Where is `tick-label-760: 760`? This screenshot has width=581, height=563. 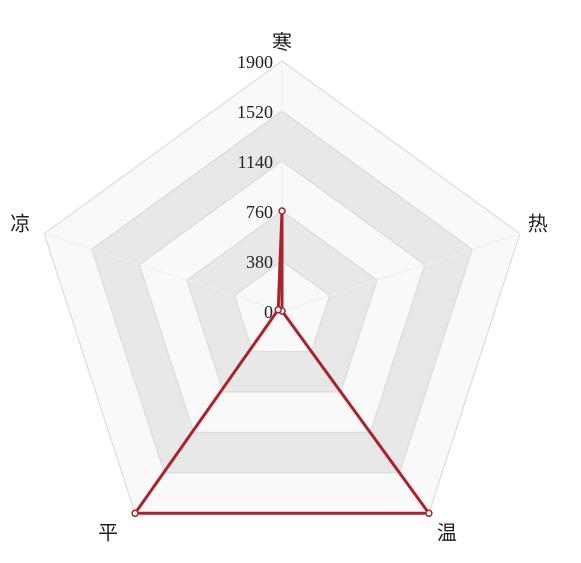
tick-label-760: 760 is located at coordinates (259, 212).